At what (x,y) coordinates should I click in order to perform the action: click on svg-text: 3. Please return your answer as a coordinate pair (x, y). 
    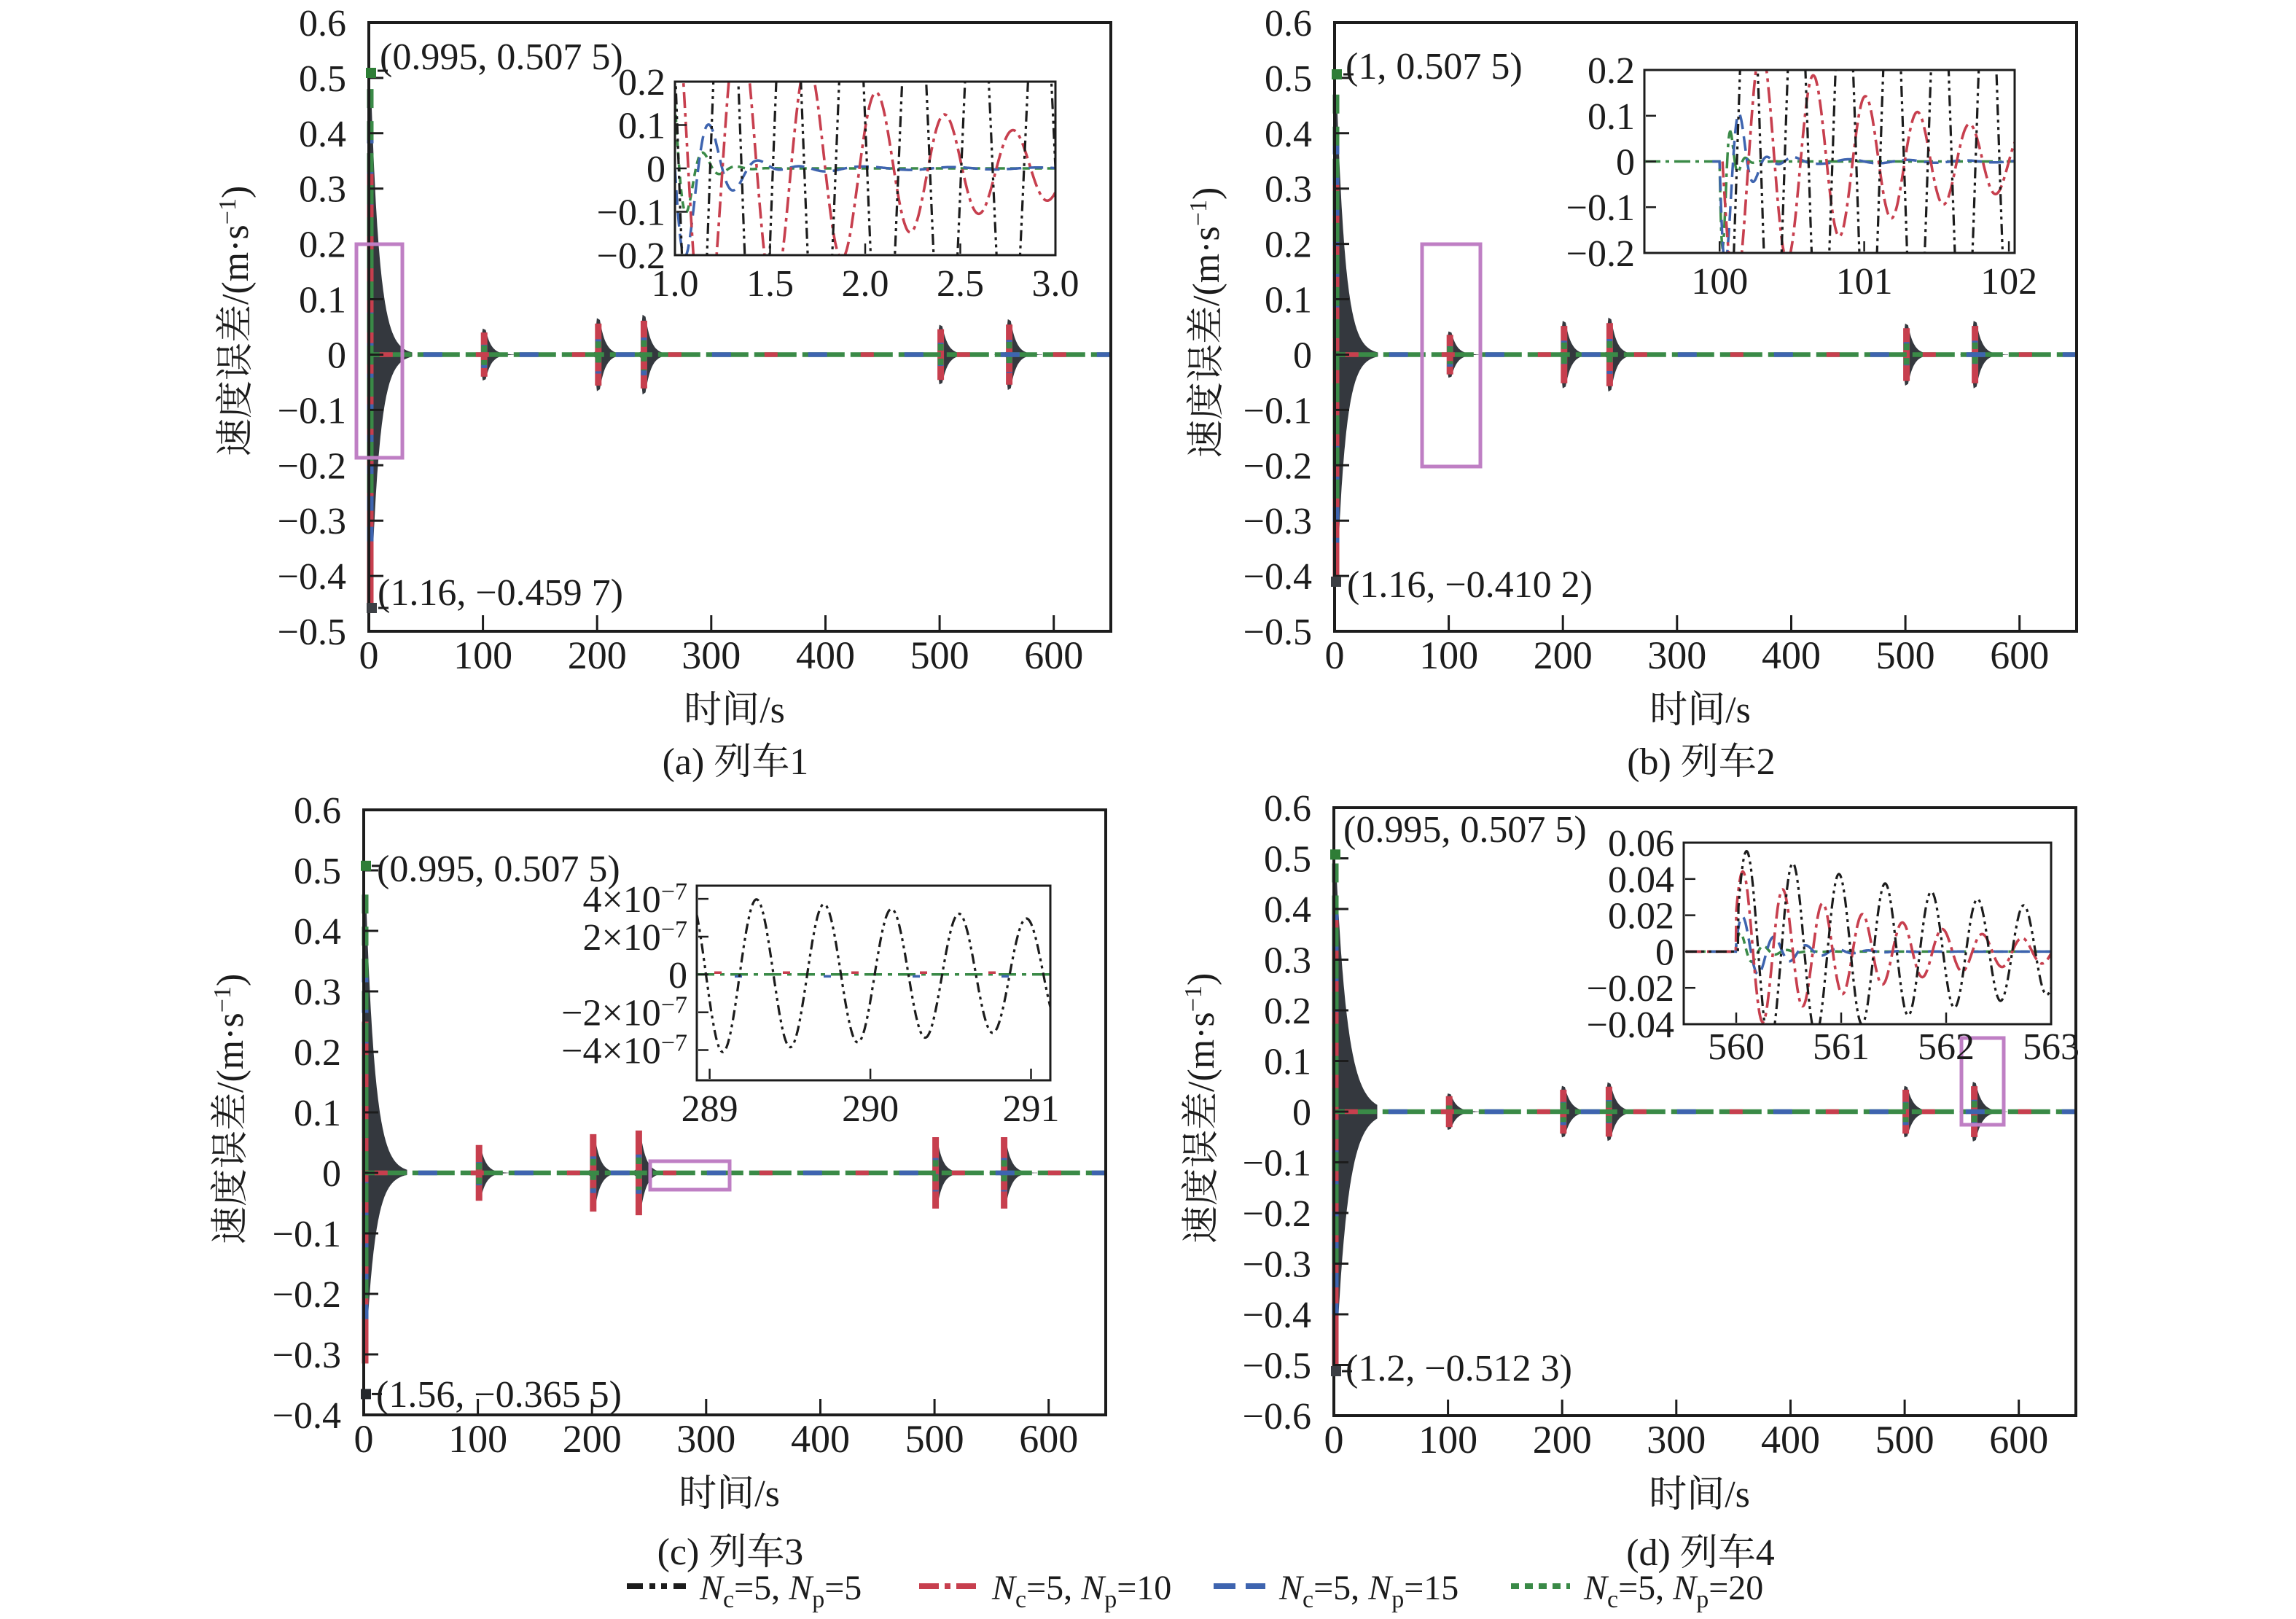
    Looking at the image, I should click on (793, 1552).